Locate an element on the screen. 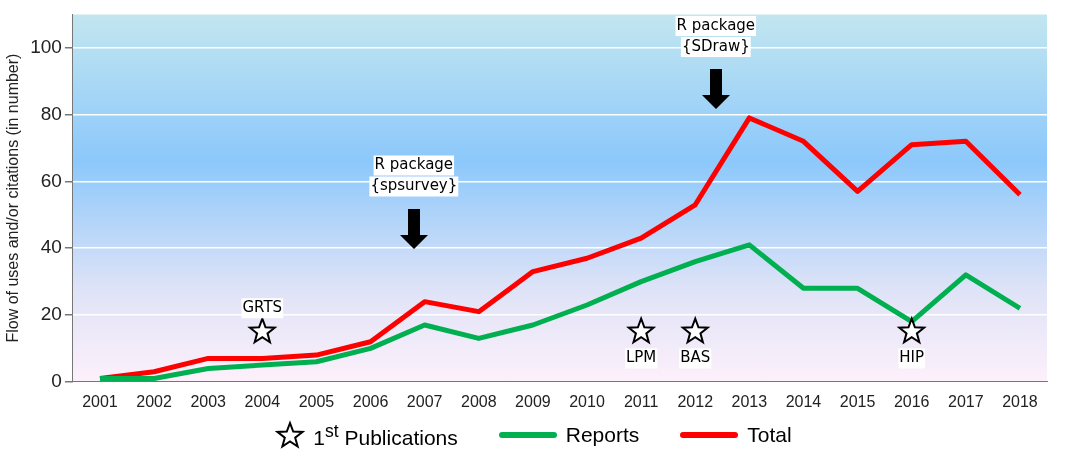 This screenshot has width=1067, height=461. y-tick-label: 20 is located at coordinates (51, 314).